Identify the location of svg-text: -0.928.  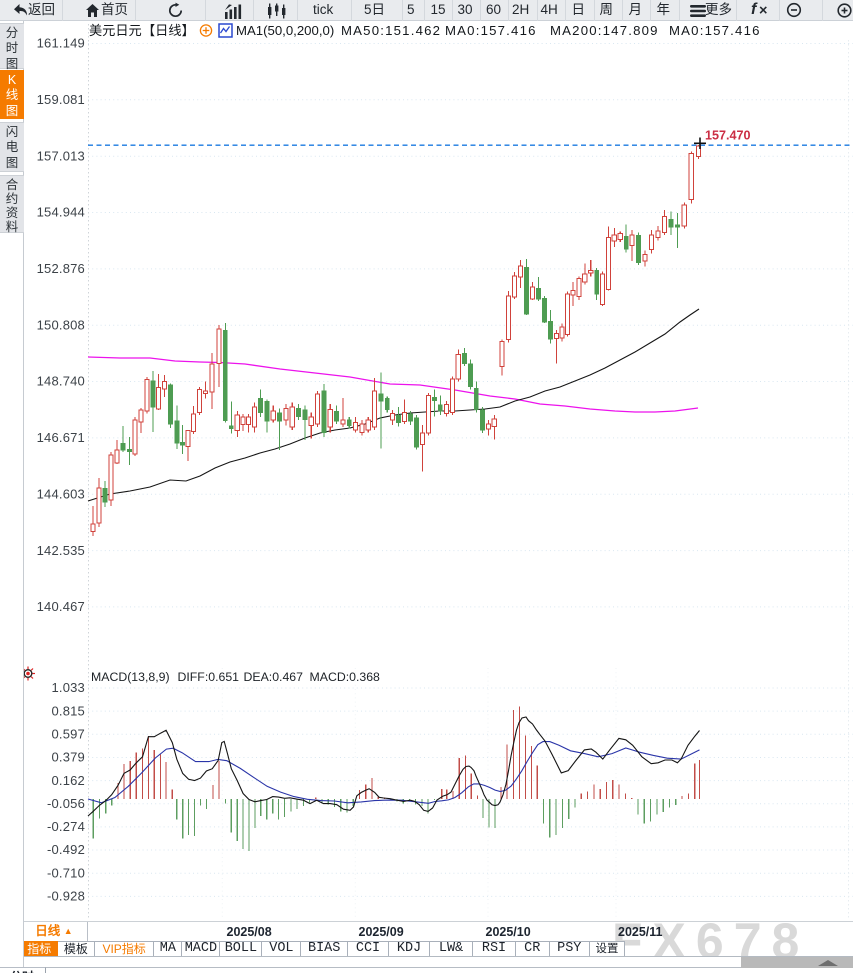
(66, 896).